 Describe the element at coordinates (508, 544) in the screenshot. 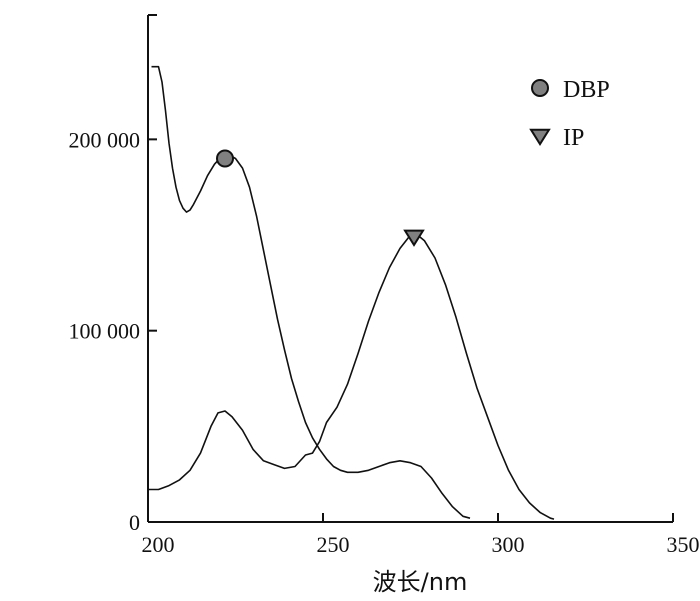

I see `x-tick-label-300: 300` at that location.